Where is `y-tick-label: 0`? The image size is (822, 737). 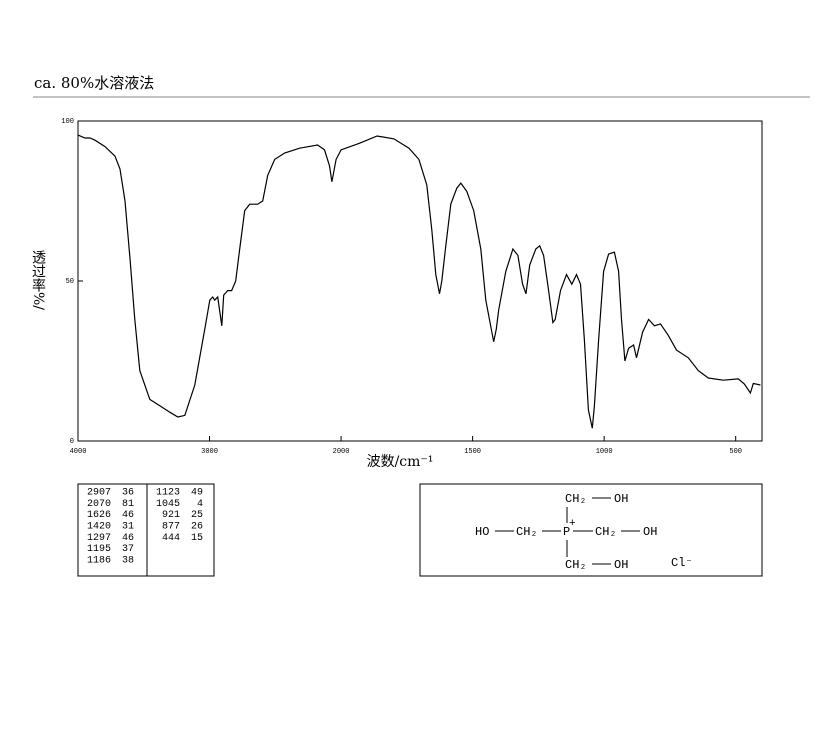 y-tick-label: 0 is located at coordinates (72, 442).